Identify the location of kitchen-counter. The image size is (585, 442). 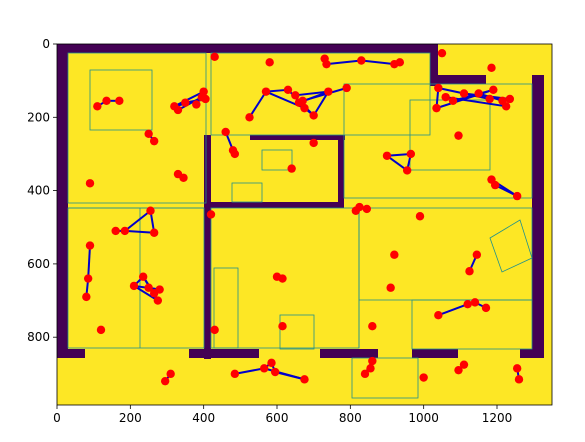
(226, 308).